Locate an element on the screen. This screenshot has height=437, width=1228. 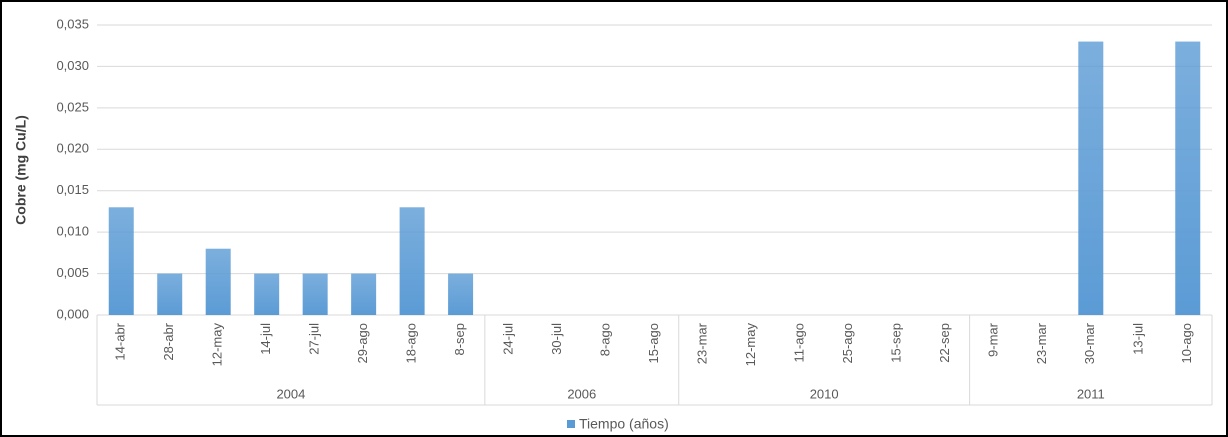
x-tick-label: 28-abr is located at coordinates (168, 341).